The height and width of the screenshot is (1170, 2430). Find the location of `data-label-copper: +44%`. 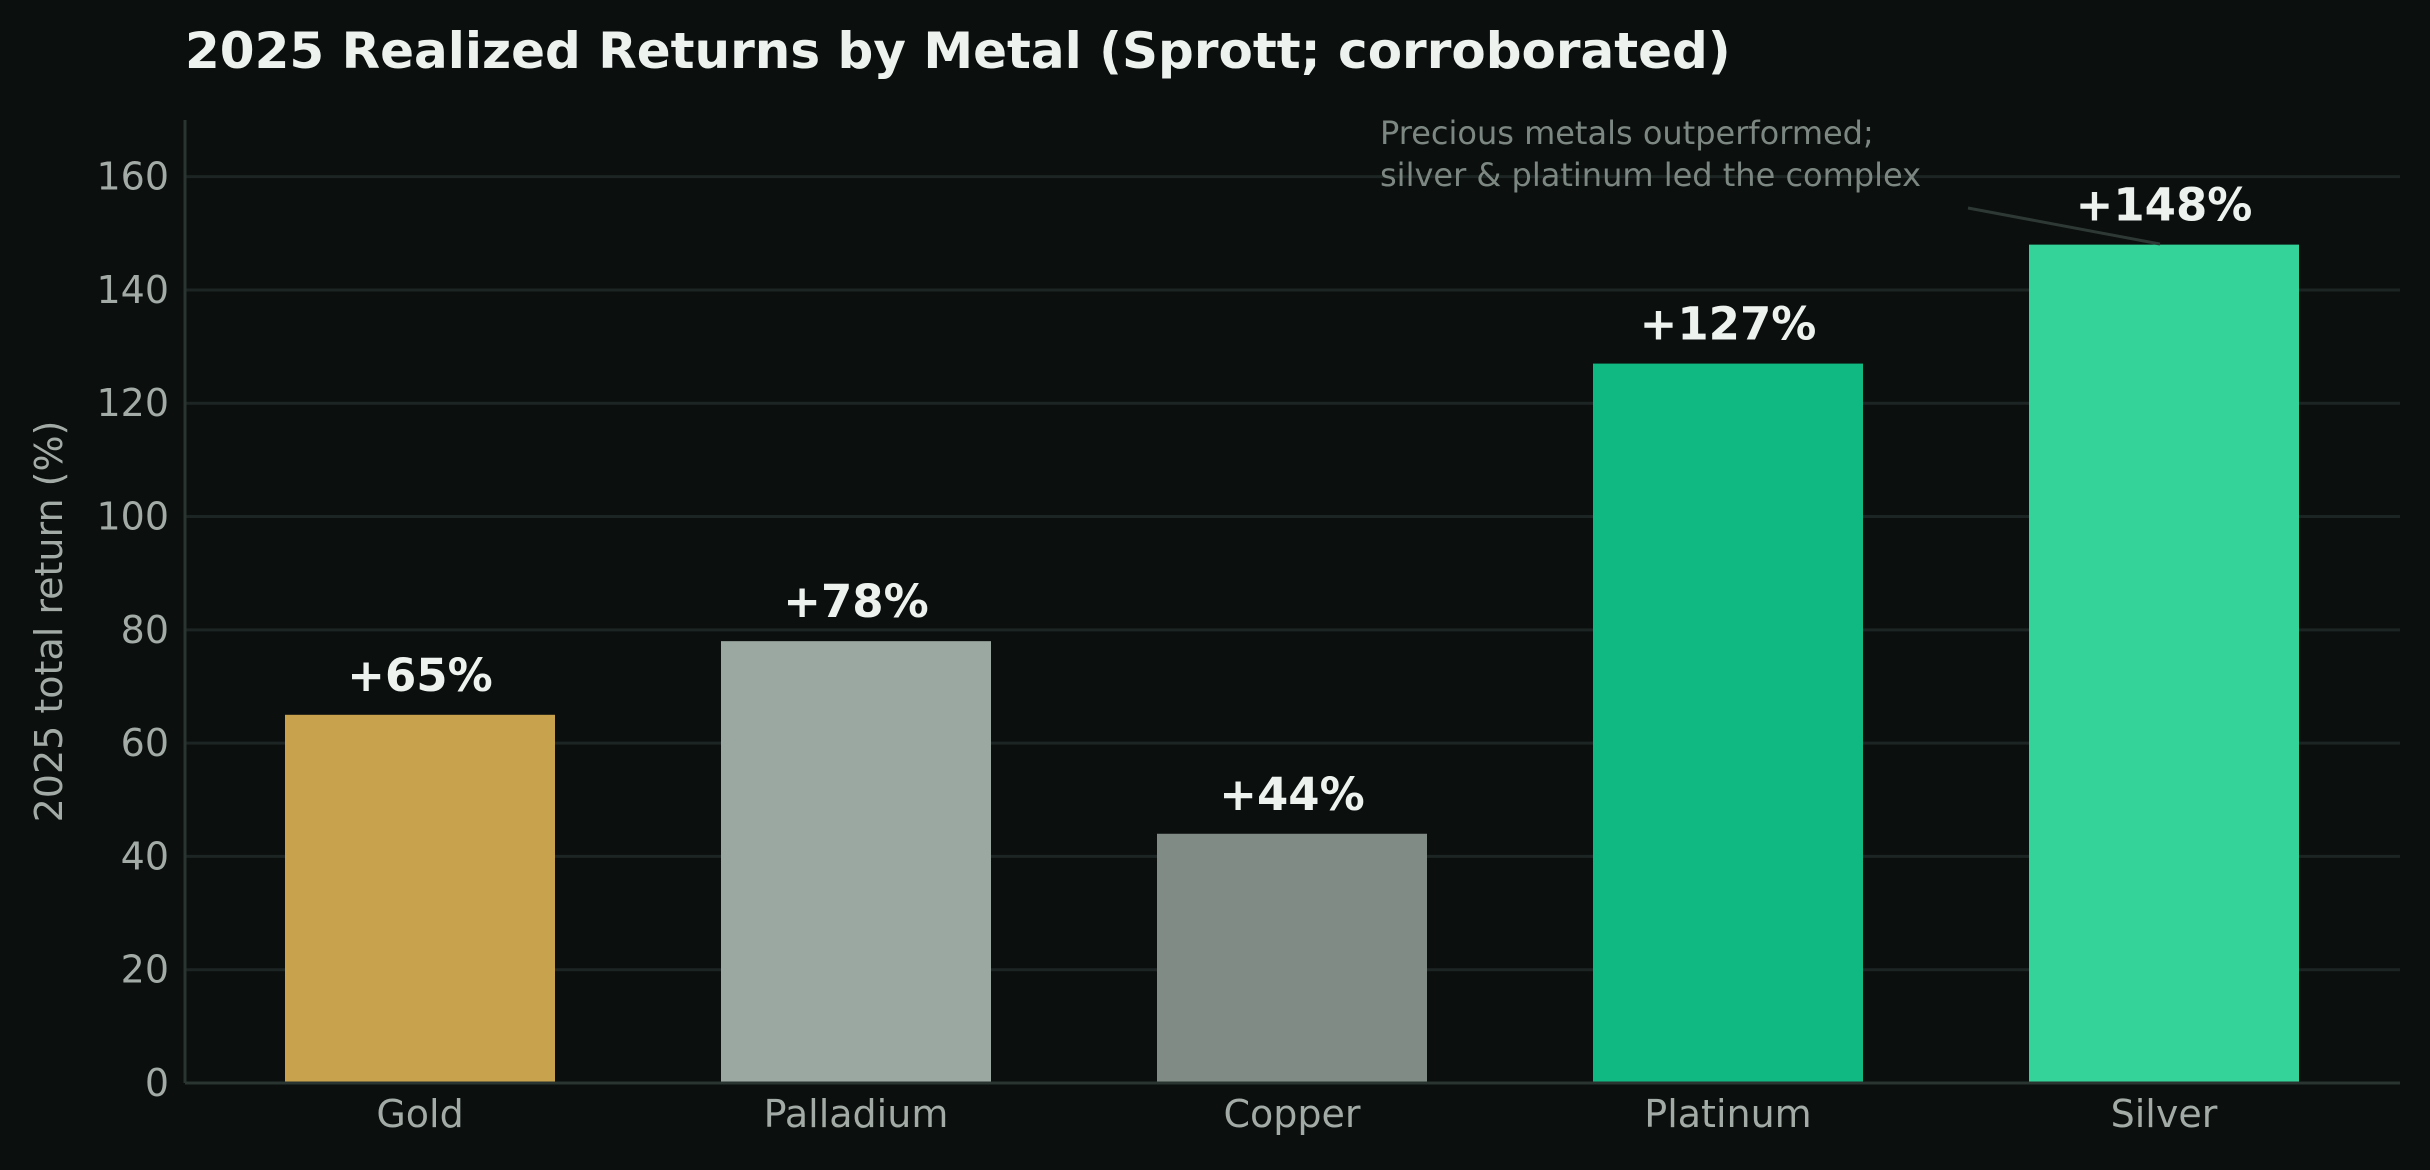

data-label-copper: +44% is located at coordinates (1291, 794).